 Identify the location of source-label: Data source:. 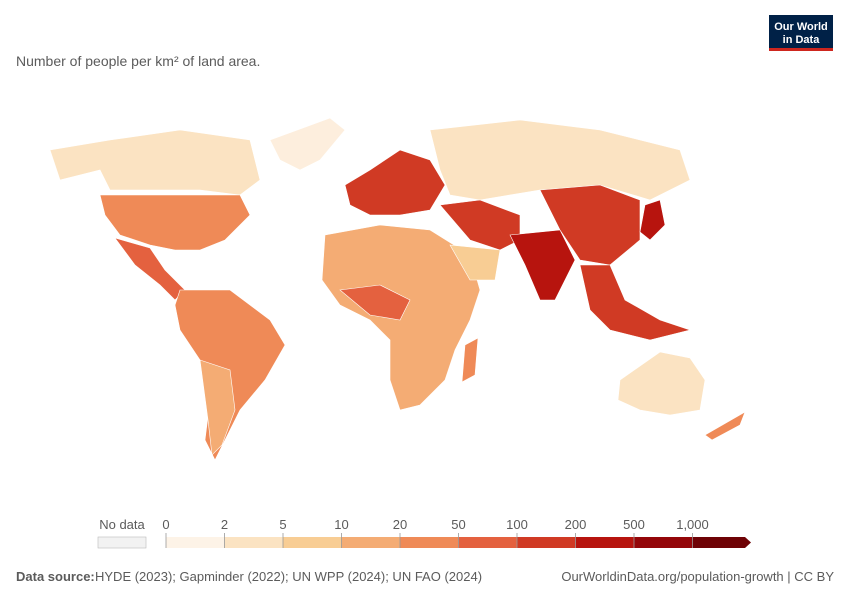
(55, 576).